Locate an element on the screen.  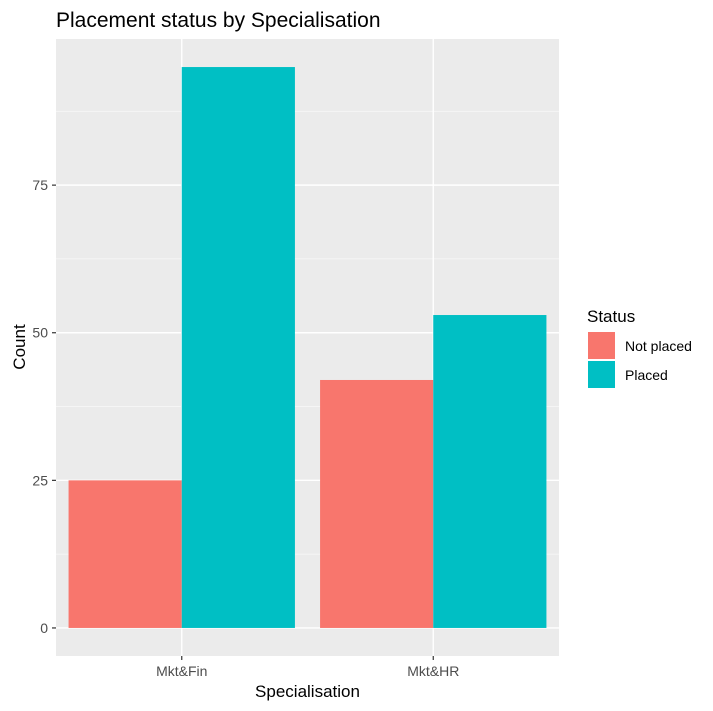
y-tick-label-0: 0 is located at coordinates (44, 628).